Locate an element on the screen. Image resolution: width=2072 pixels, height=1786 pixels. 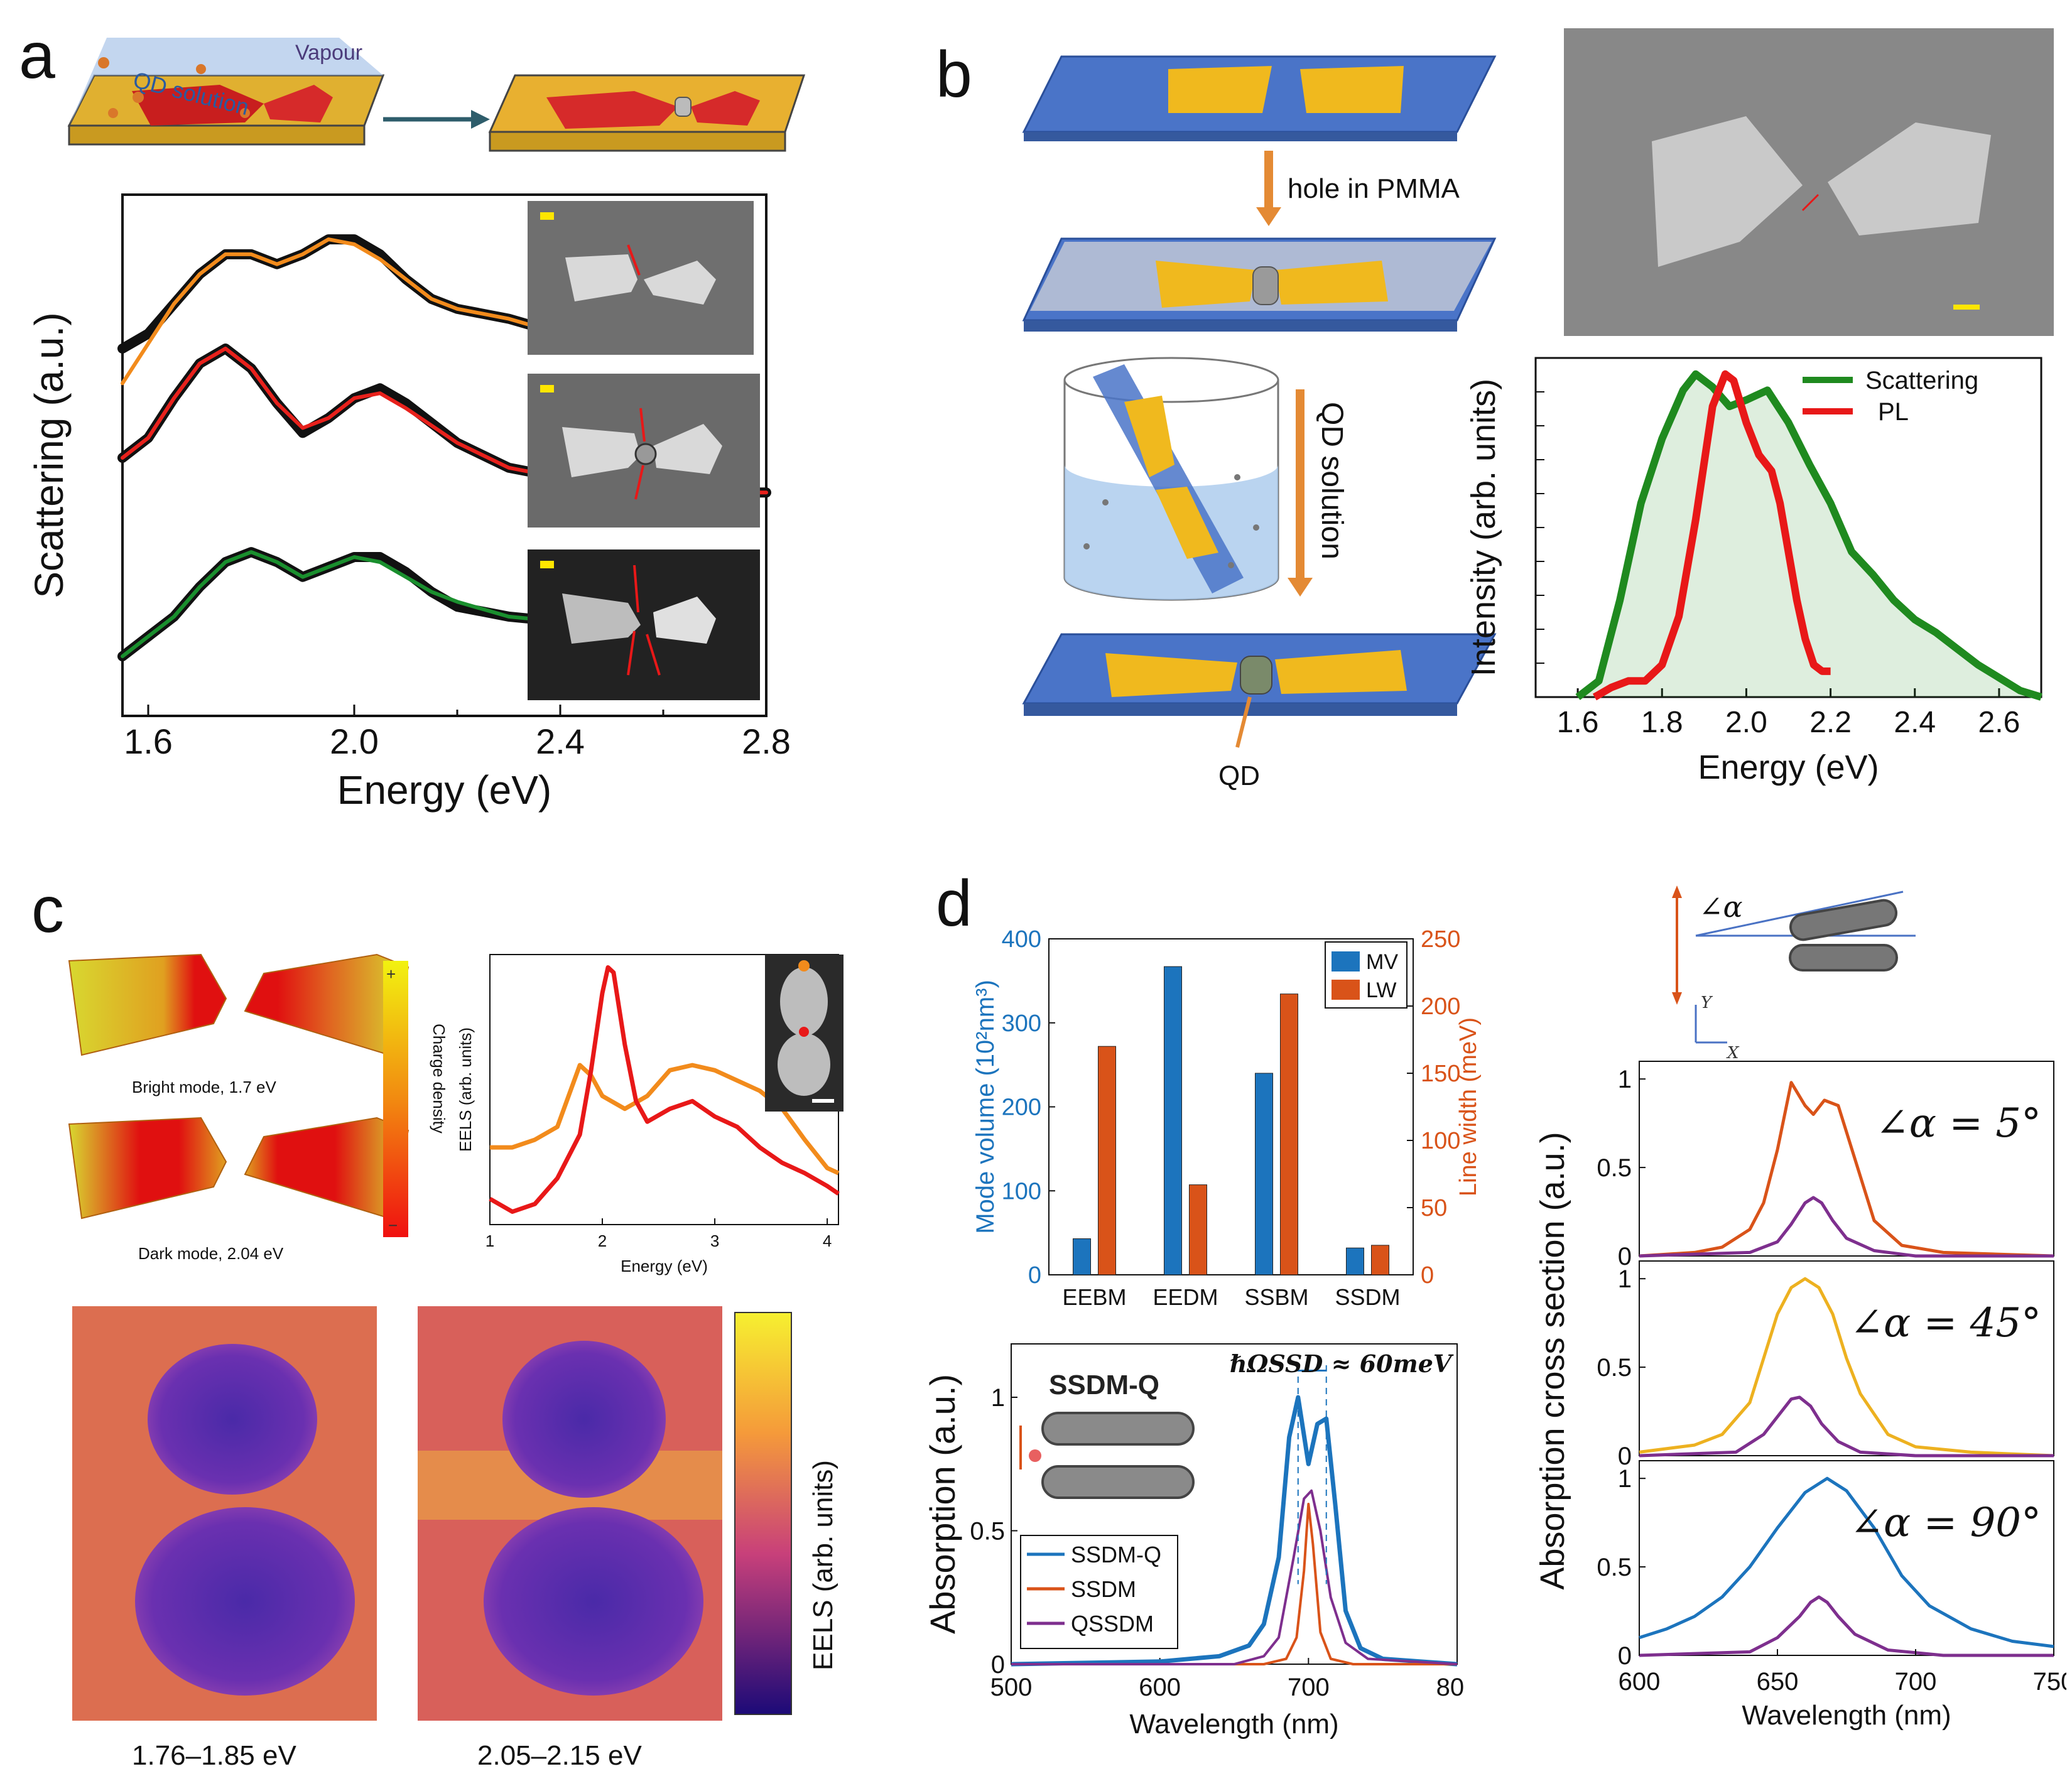
series-top-measured is located at coordinates (341, 294).